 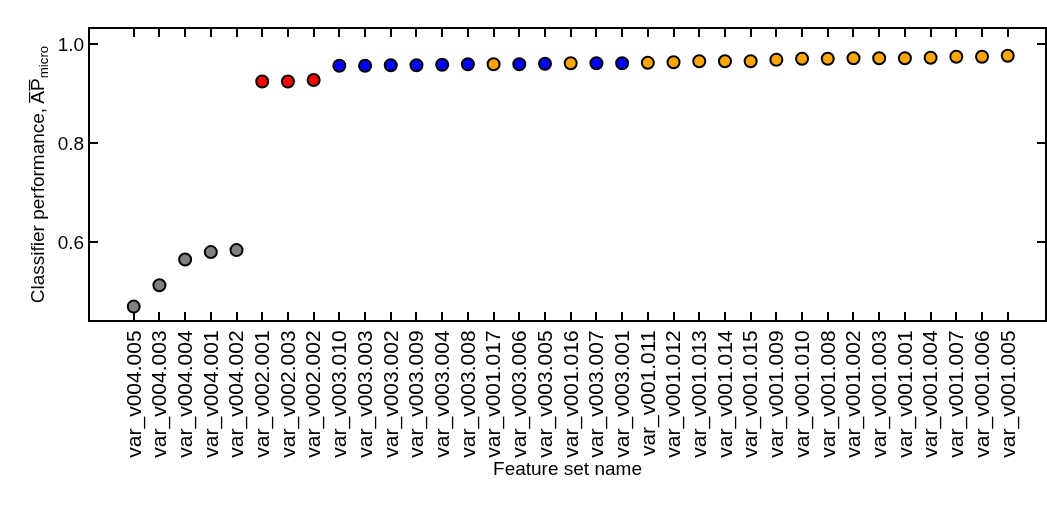 I want to click on x-tick-label: var_v003.001, so click(x=621, y=394).